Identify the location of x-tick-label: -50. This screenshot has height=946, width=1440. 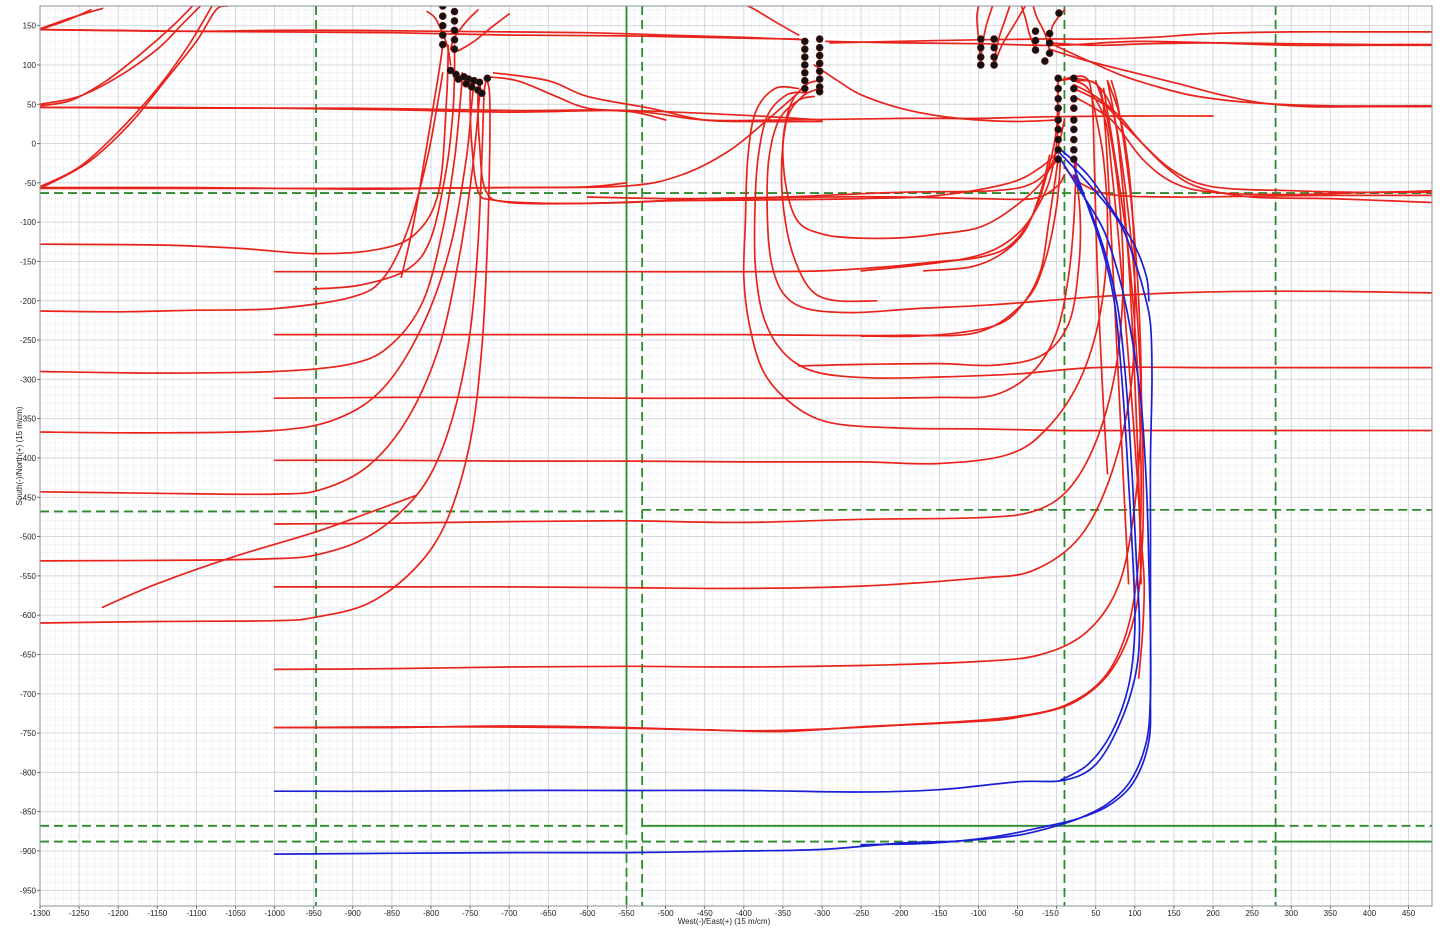
(1018, 913).